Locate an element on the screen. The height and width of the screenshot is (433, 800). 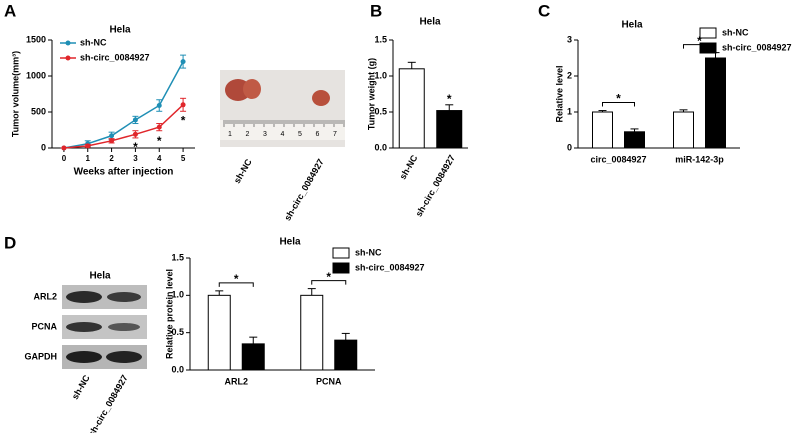
y-axis-label: Tumor weight (g) is located at coordinates (371, 94).